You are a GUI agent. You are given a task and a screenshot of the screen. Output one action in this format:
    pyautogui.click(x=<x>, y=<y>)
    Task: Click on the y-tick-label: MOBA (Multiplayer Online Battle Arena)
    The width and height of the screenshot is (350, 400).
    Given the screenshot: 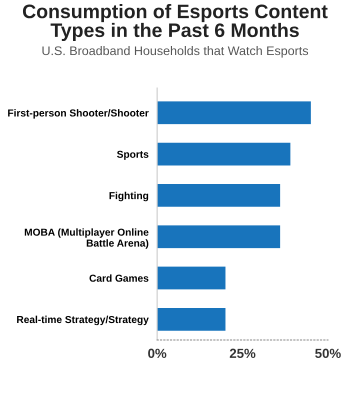 What is the action you would take?
    pyautogui.click(x=86, y=238)
    